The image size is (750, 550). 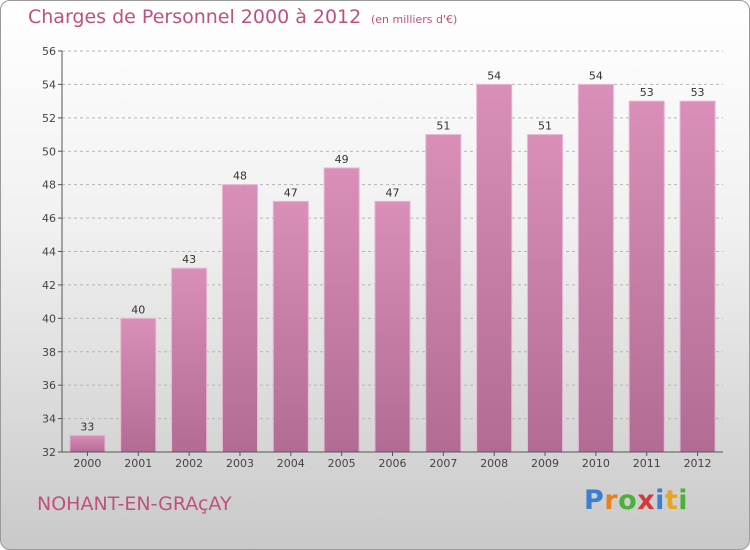 I want to click on y-tick-label: 44, so click(x=49, y=252).